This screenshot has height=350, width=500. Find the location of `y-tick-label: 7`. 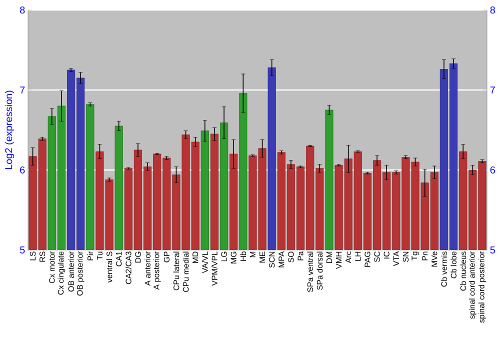

y-tick-label: 7 is located at coordinates (22, 90).